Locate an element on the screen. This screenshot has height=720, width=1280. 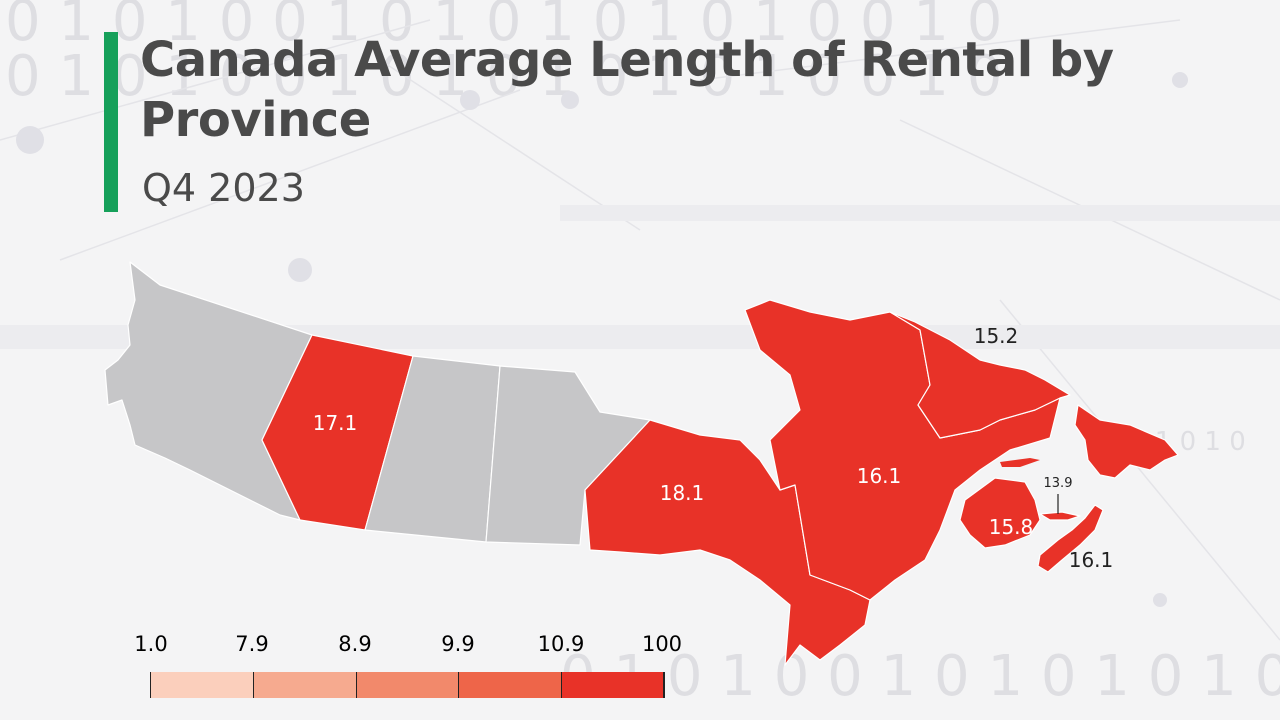
value-label-alberta: 17.1 is located at coordinates (335, 423).